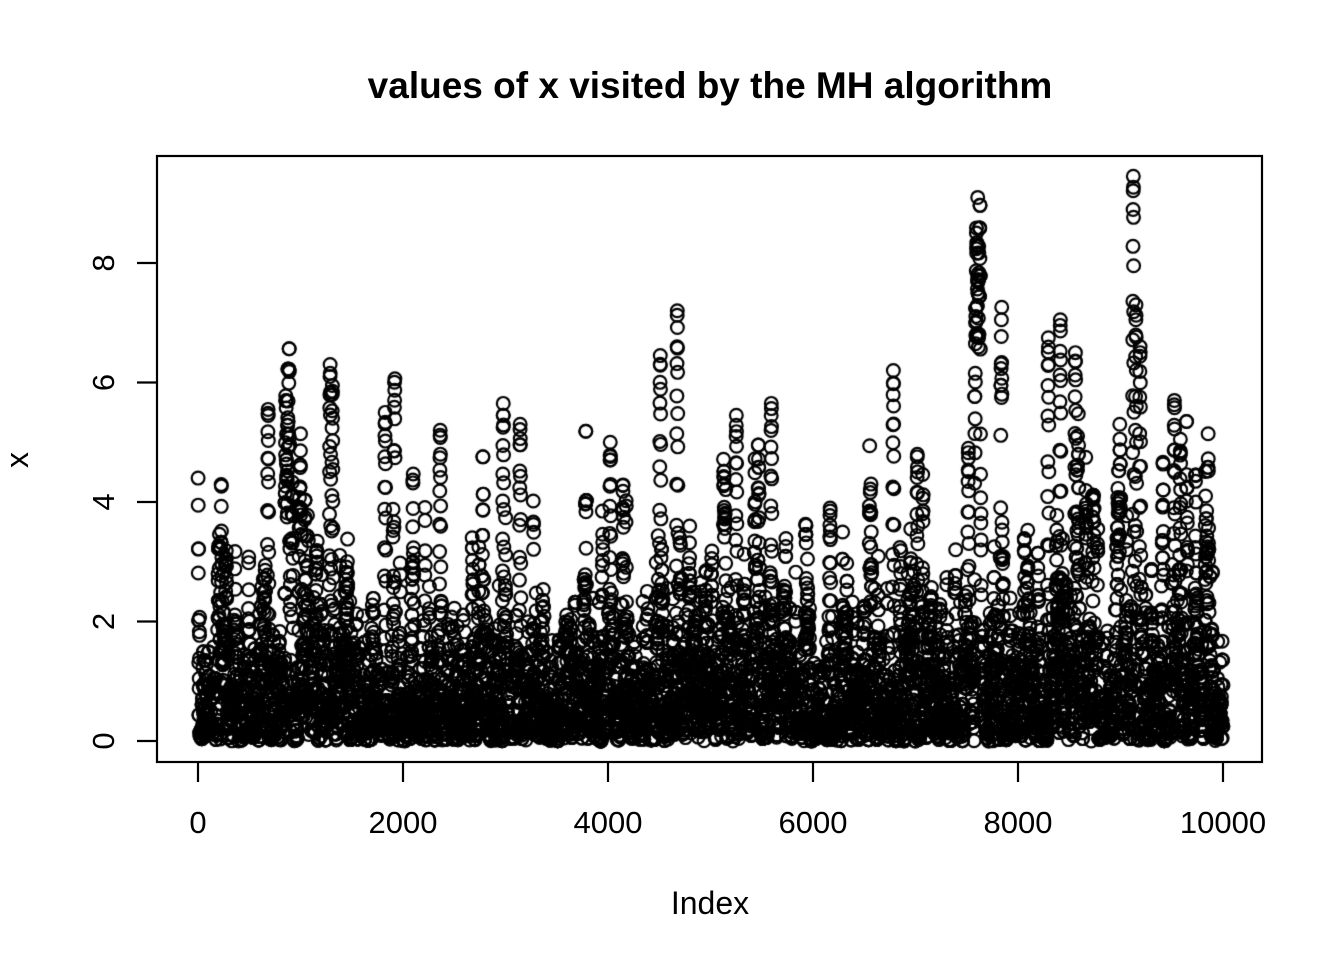 The height and width of the screenshot is (960, 1344). Describe the element at coordinates (710, 903) in the screenshot. I see `x-axis-label: Index` at that location.